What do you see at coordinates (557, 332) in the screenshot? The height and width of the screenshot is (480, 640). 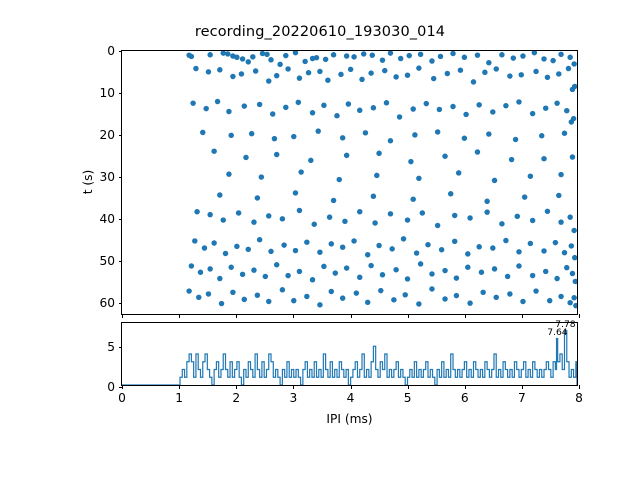 I see `peak-value-annotation: 7.64` at bounding box center [557, 332].